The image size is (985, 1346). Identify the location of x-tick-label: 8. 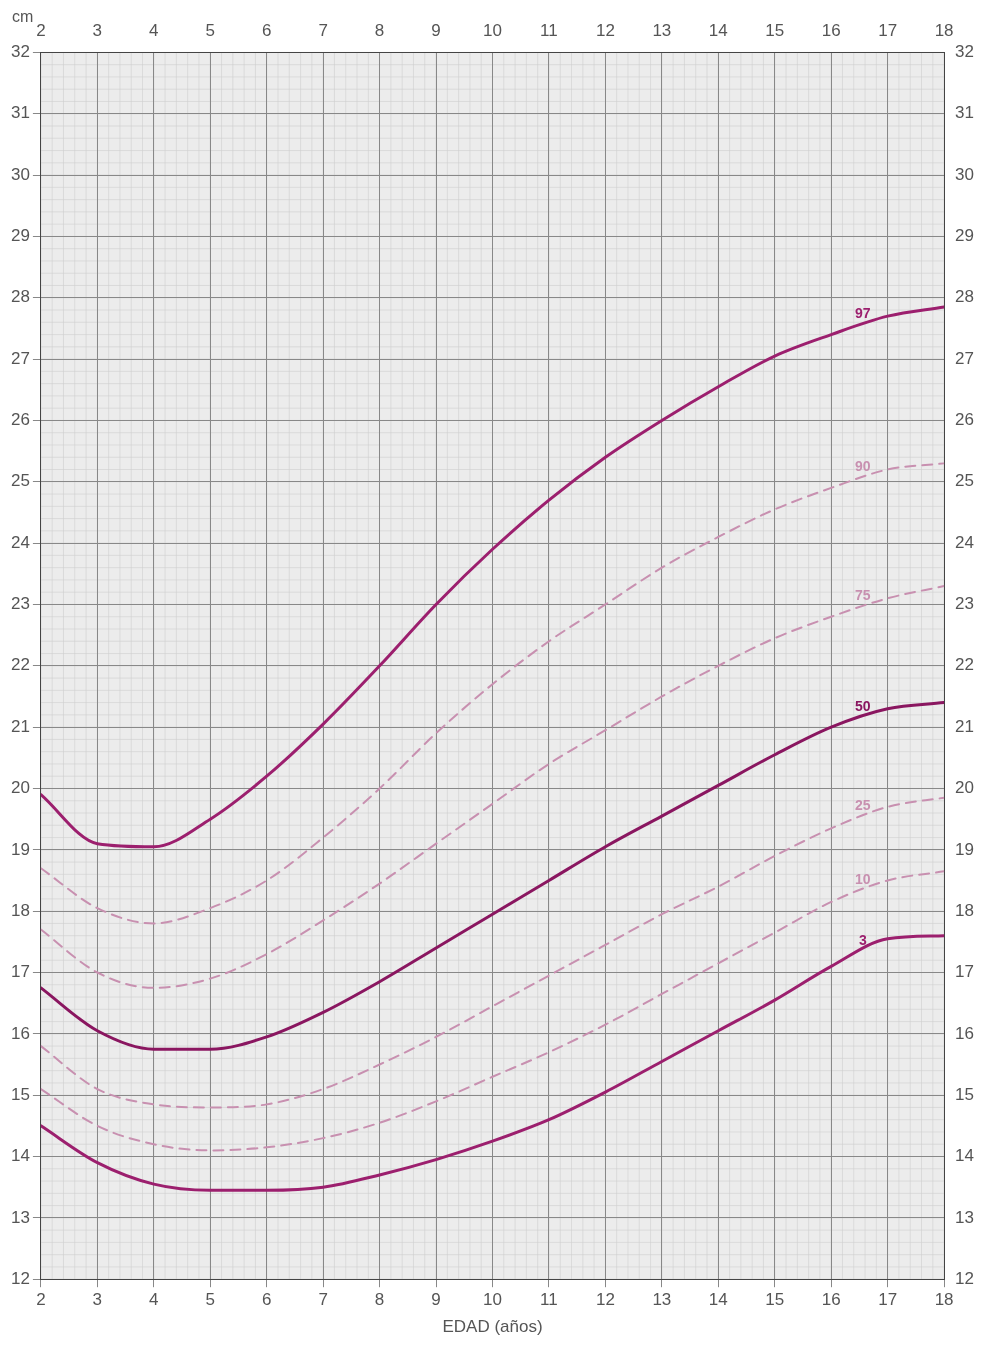
(379, 1300).